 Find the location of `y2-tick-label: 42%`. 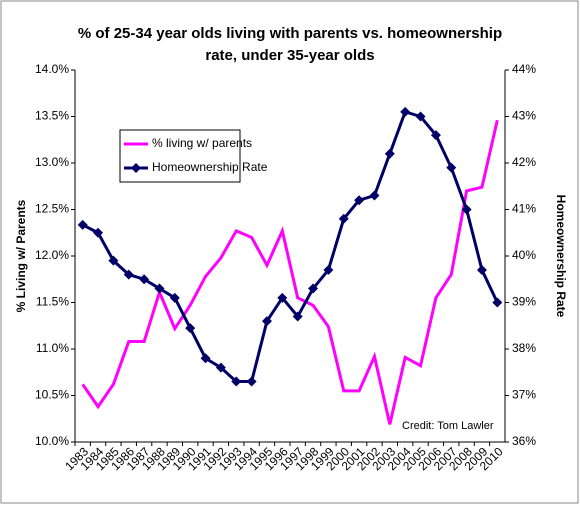

y2-tick-label: 42% is located at coordinates (524, 162).